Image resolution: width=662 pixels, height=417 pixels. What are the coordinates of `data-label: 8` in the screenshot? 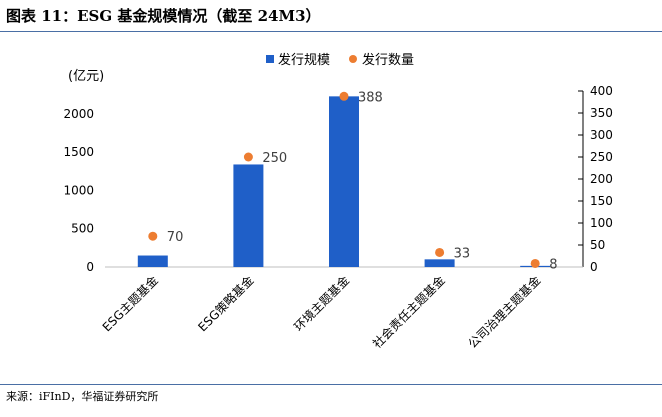 It's located at (553, 264).